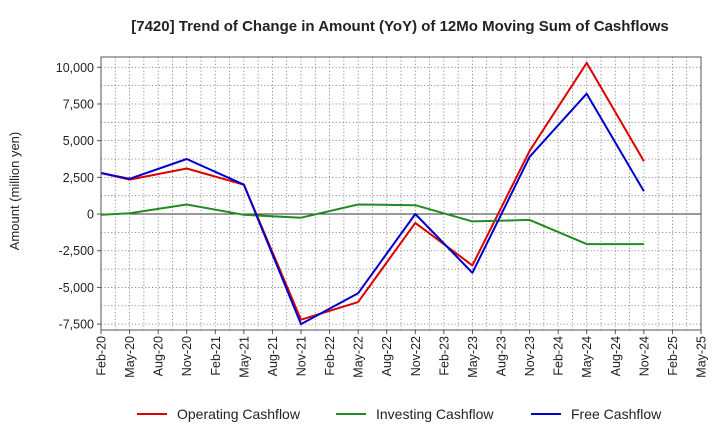 This screenshot has height=440, width=720. Describe the element at coordinates (302, 356) in the screenshot. I see `x-tick-label: Nov-21` at that location.